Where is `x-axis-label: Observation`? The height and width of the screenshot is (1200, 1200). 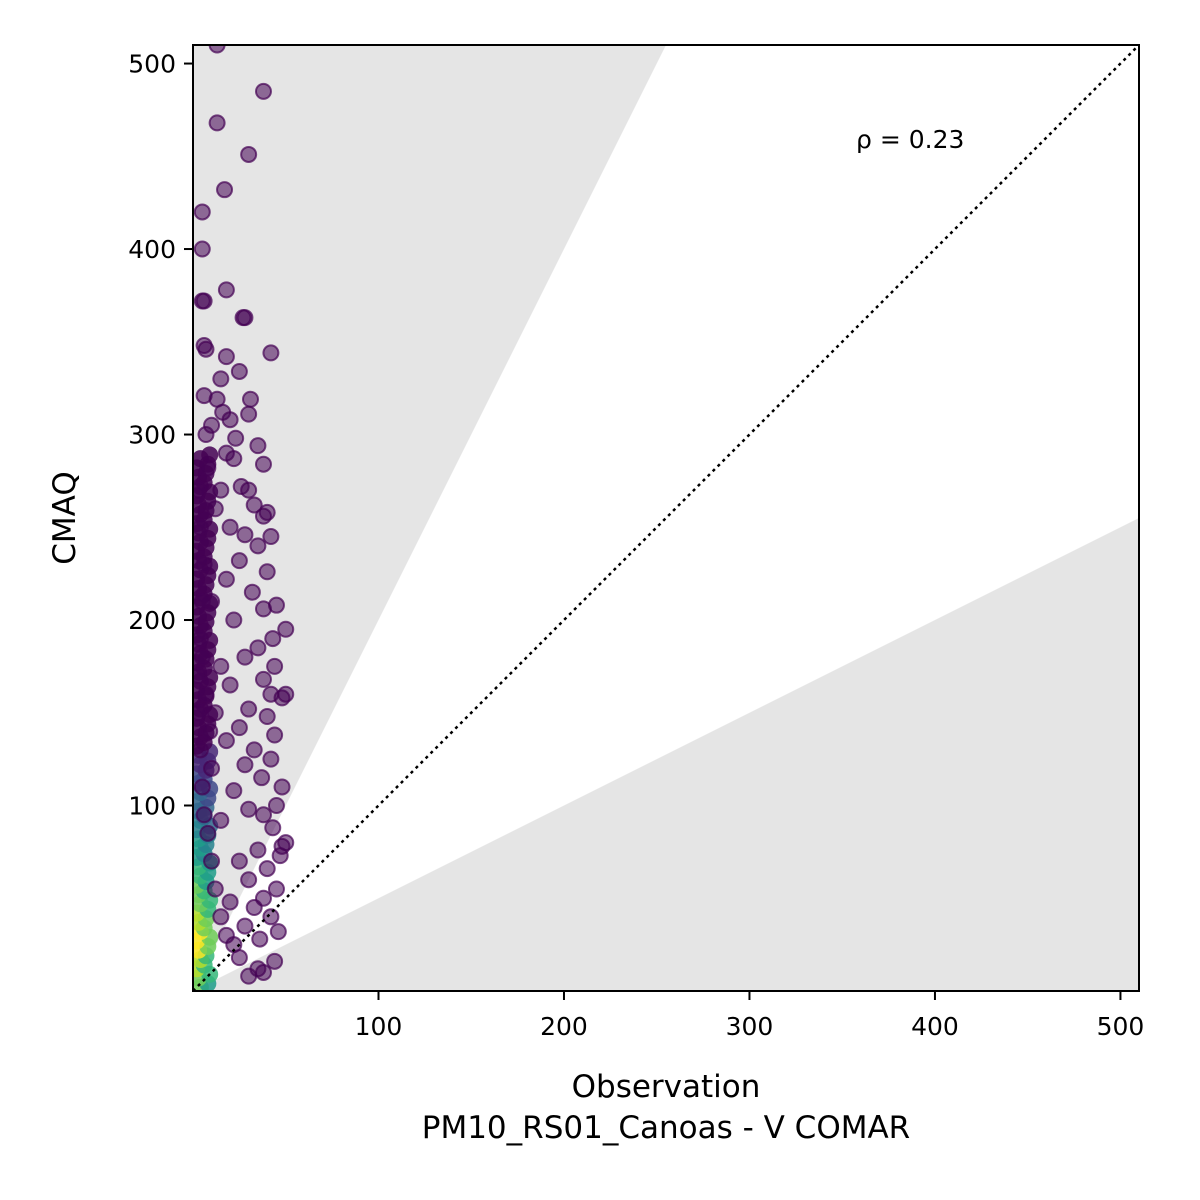 x-axis-label: Observation is located at coordinates (666, 1087).